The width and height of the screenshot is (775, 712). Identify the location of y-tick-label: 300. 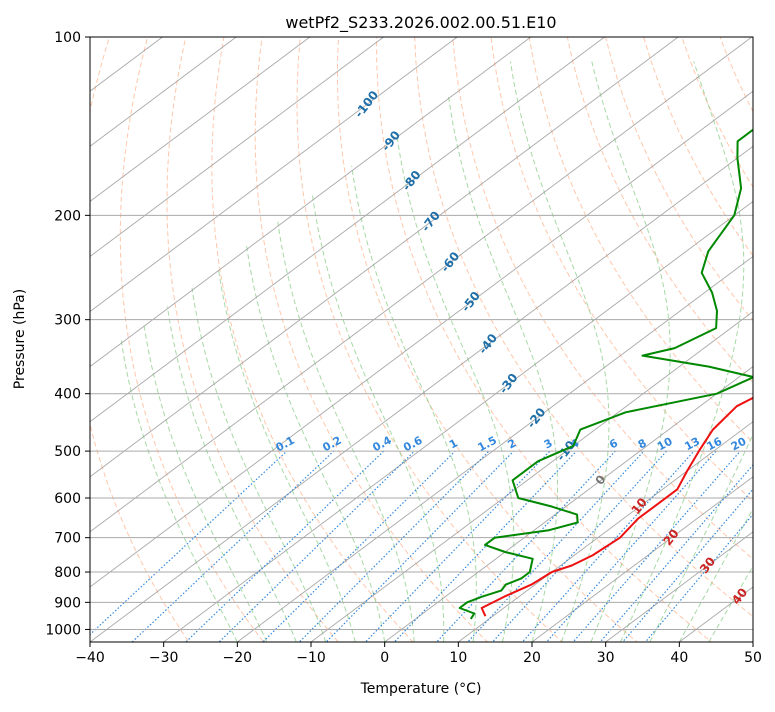
(67, 321).